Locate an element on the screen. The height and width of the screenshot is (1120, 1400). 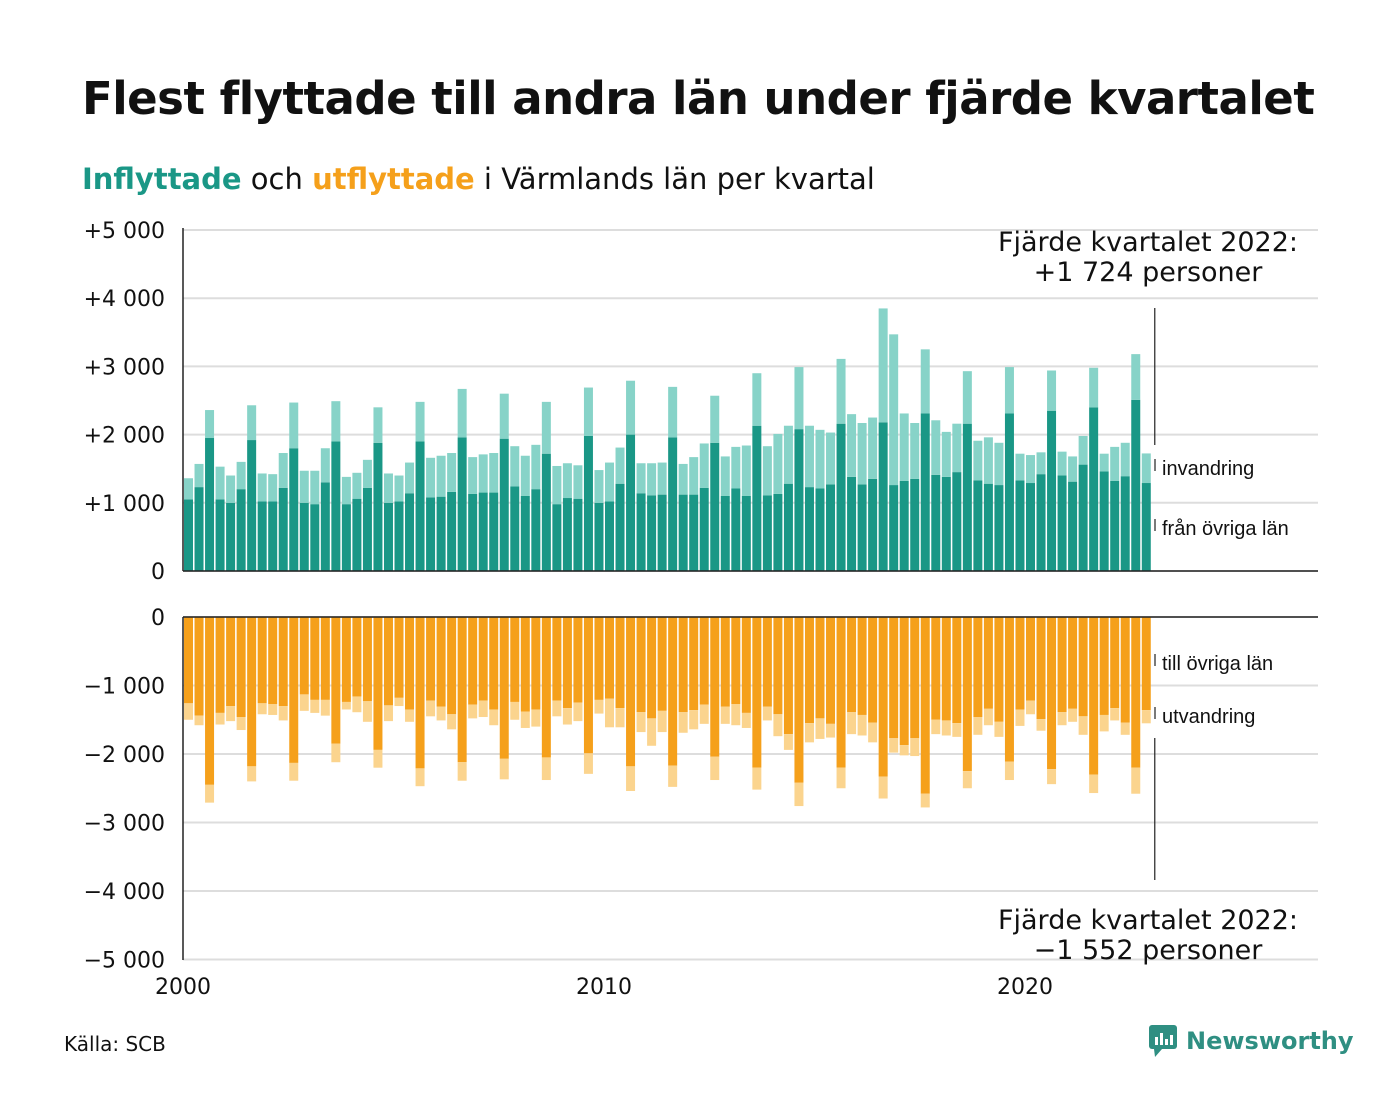
newsworthy-logo: Newsworthy is located at coordinates (1251, 1041).